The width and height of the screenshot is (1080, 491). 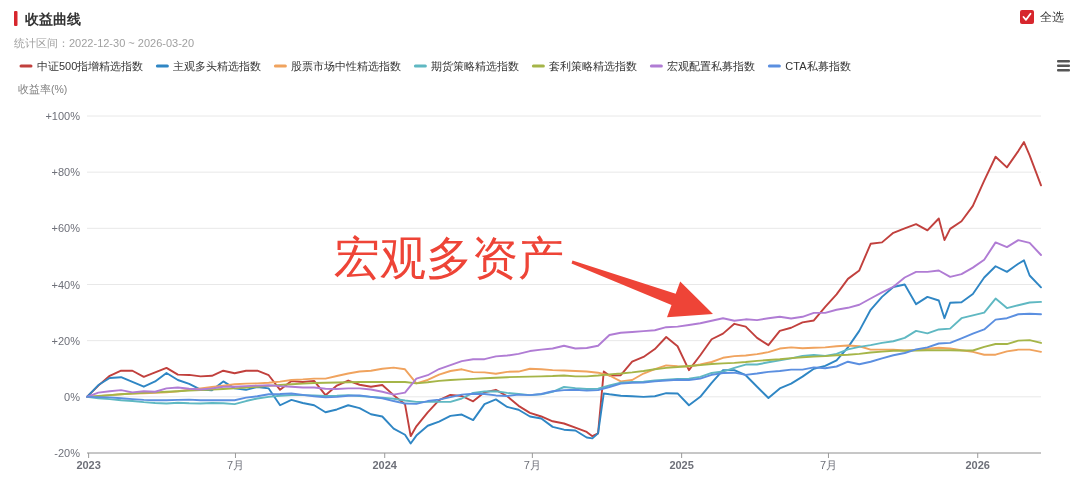 I want to click on legend-label: CTA私募指数, so click(x=818, y=66).